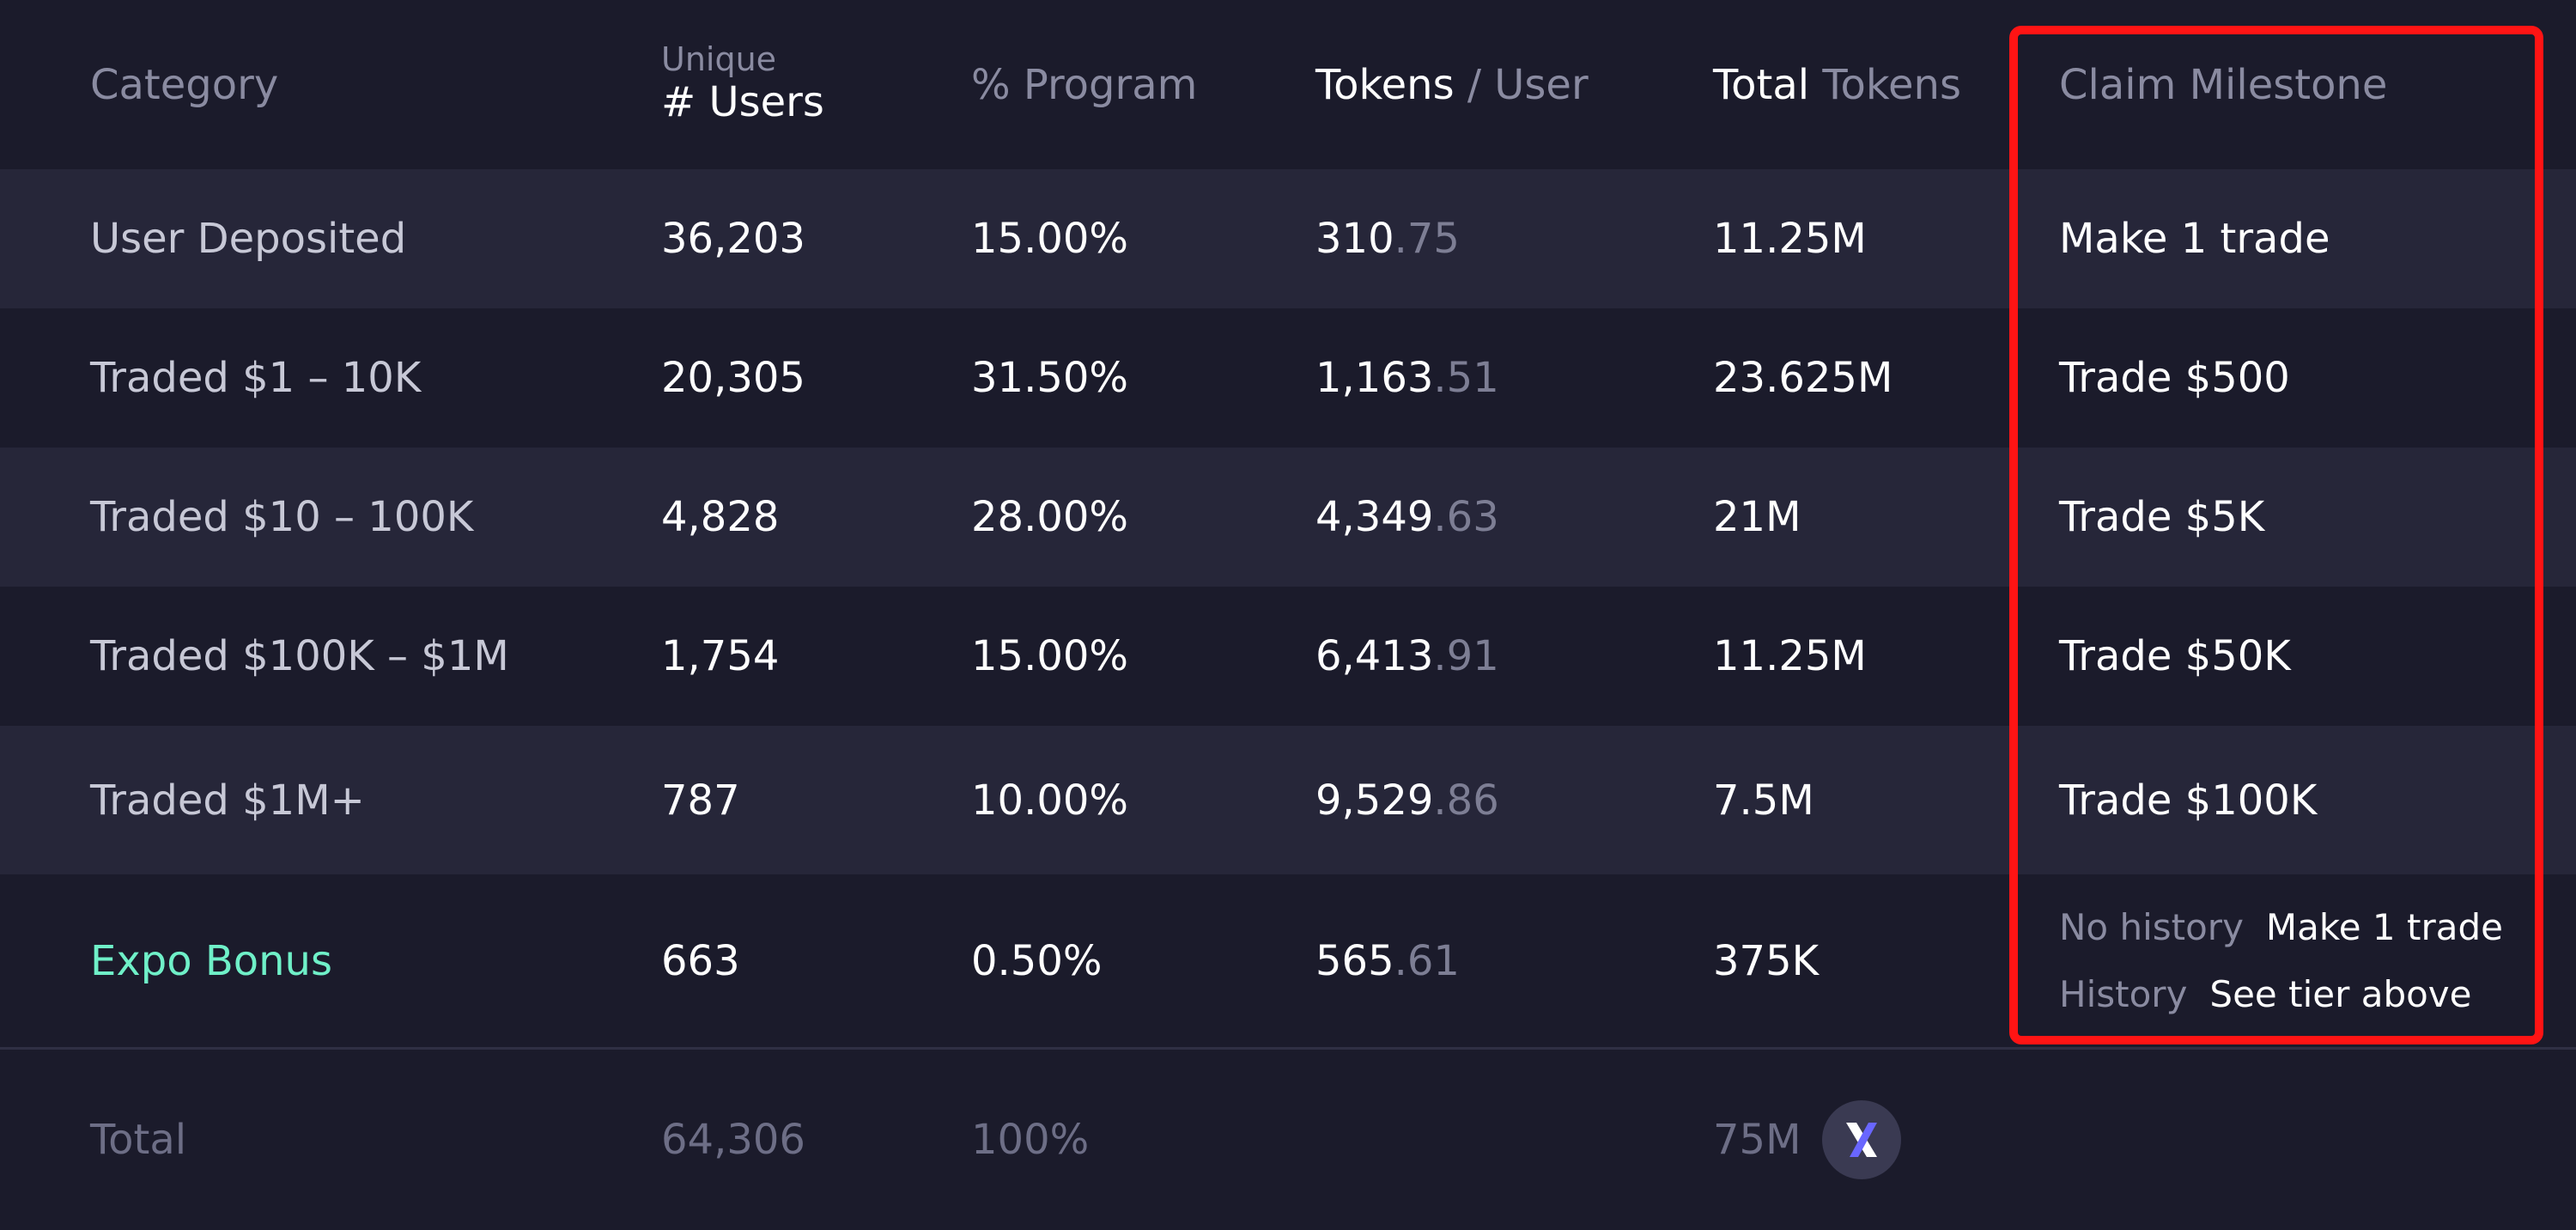 The height and width of the screenshot is (1230, 2576). I want to click on milestone-key: History, so click(2123, 994).